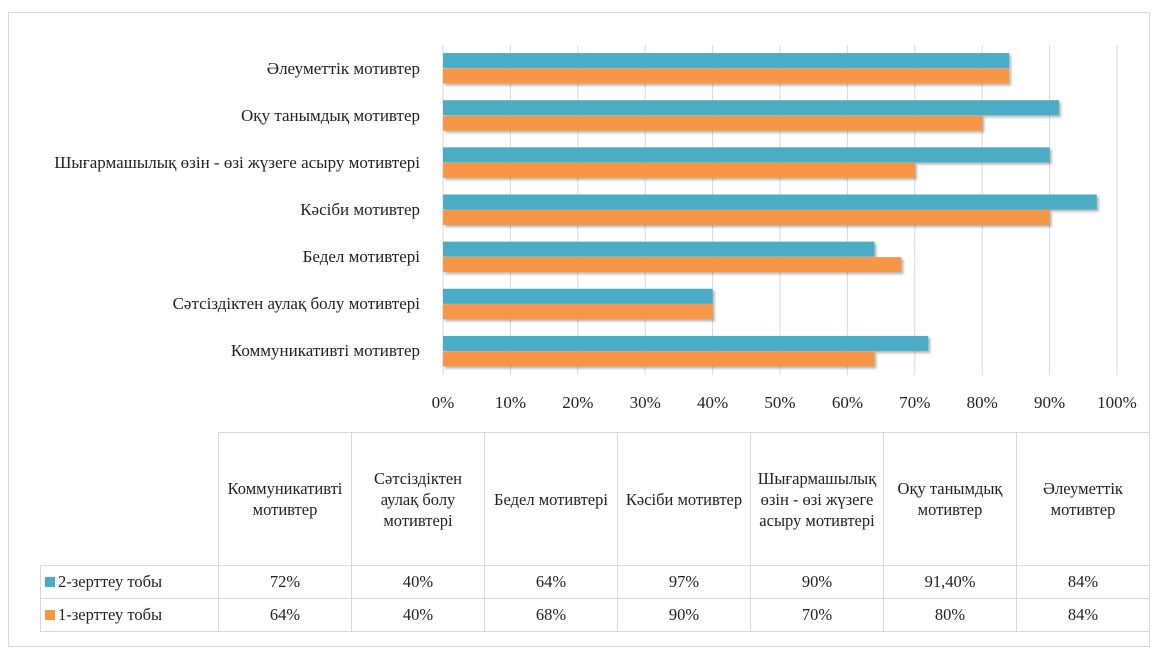 The image size is (1160, 657). What do you see at coordinates (296, 304) in the screenshot?
I see `y-tick-label: Сәтсіздіктен аулақ болу мотивтері` at bounding box center [296, 304].